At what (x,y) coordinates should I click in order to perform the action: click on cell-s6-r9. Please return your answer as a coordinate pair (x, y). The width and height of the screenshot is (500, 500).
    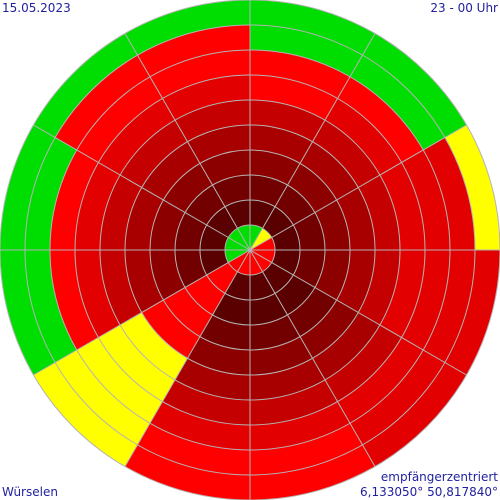
    Looking at the image, I should click on (187, 472).